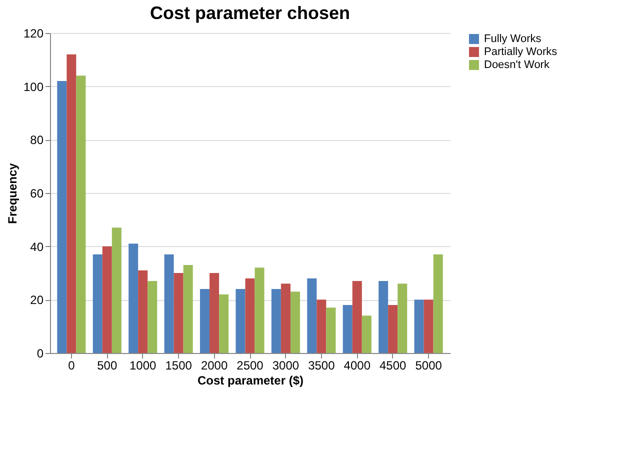  What do you see at coordinates (250, 13) in the screenshot?
I see `chart-title: Cost parameter chosen` at bounding box center [250, 13].